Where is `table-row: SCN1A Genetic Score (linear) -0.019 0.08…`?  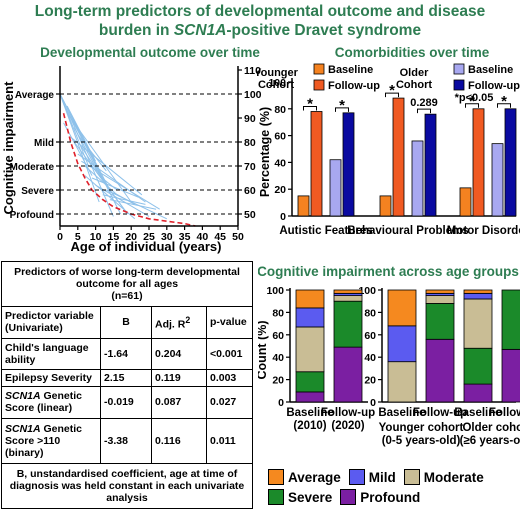 table-row: SCN1A Genetic Score (linear) -0.019 0.08… is located at coordinates (127, 402).